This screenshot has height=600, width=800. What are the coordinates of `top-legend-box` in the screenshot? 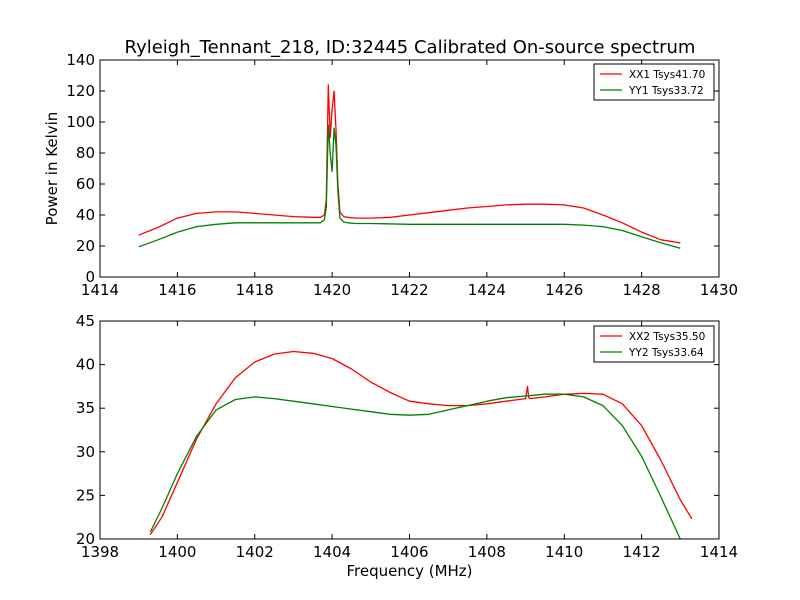 It's located at (654, 82).